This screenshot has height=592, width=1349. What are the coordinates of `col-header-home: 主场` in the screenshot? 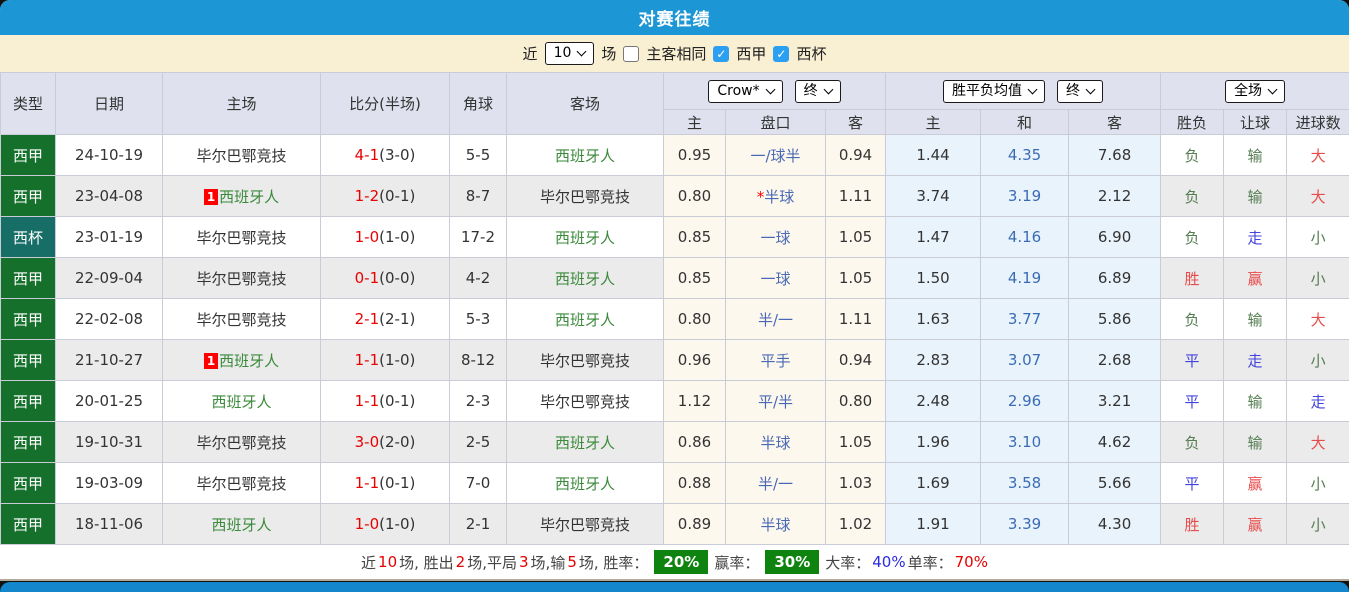 It's located at (242, 104).